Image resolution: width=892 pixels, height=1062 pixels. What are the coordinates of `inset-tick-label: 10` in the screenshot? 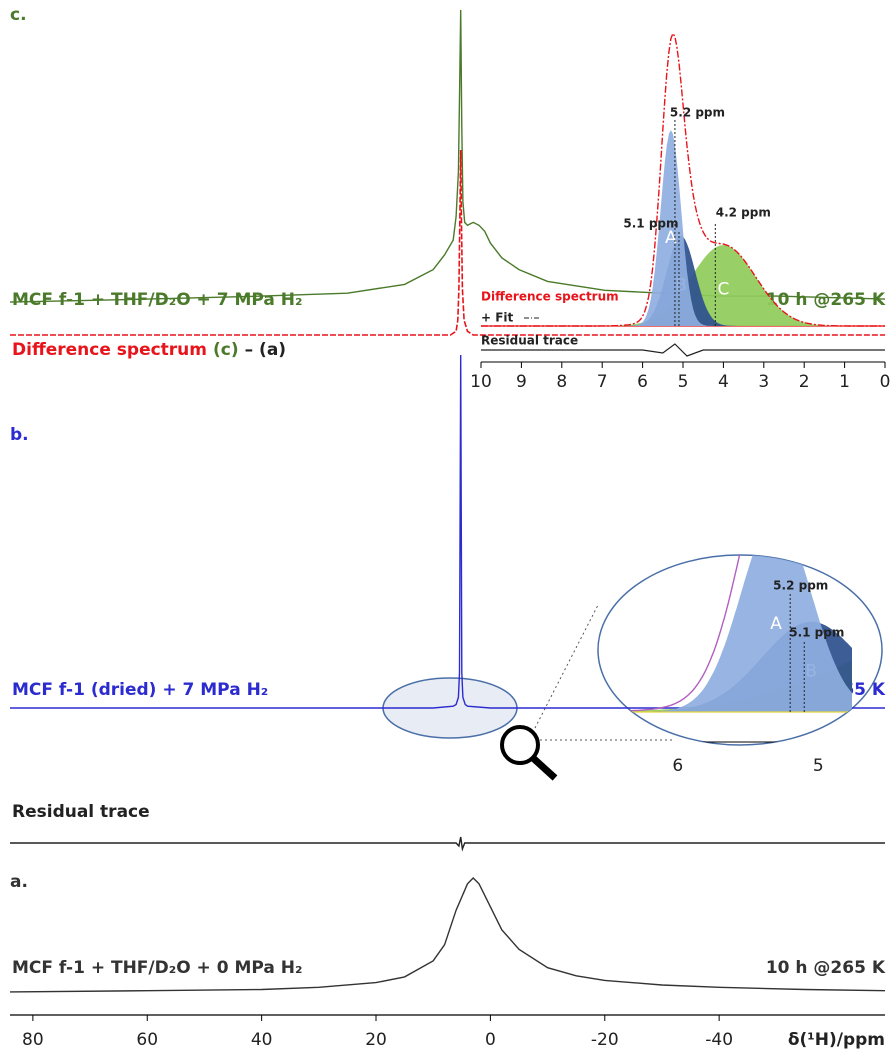 It's located at (481, 382).